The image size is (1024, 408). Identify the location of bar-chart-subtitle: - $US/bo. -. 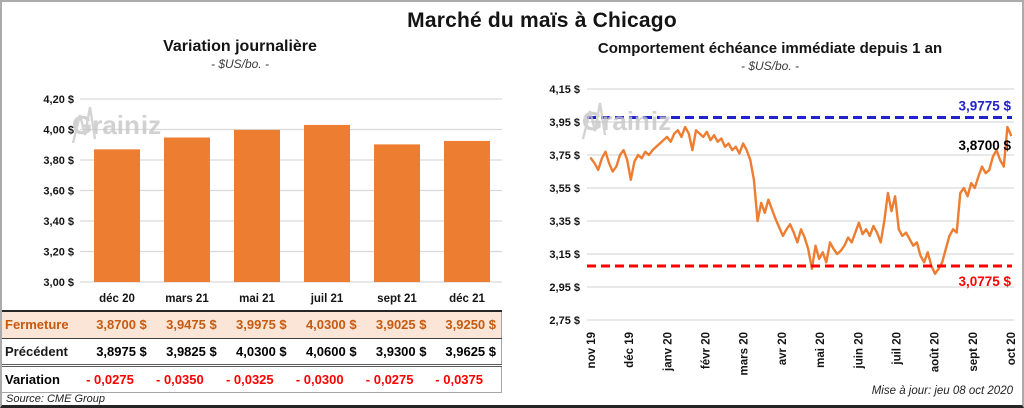
(240, 64).